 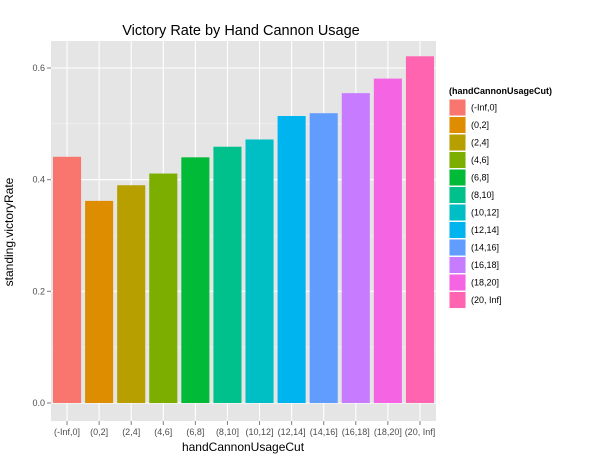 I want to click on legend-label: (20, Inf], so click(x=486, y=300).